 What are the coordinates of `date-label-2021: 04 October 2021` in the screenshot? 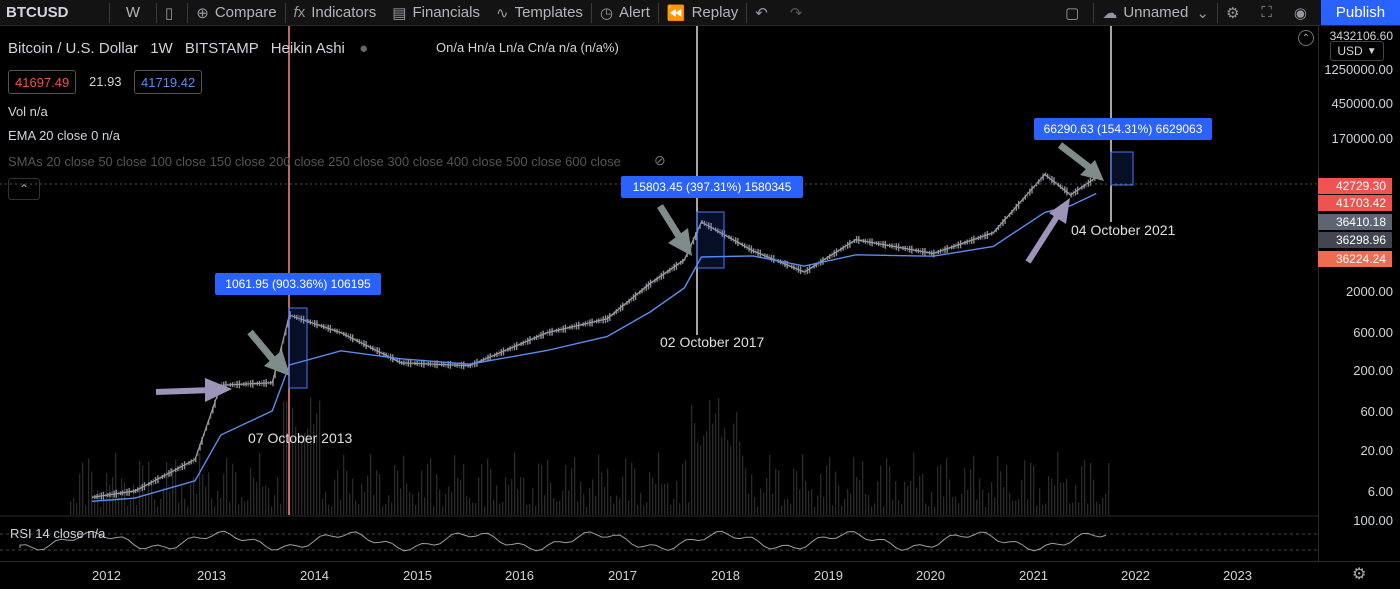 It's located at (1123, 230).